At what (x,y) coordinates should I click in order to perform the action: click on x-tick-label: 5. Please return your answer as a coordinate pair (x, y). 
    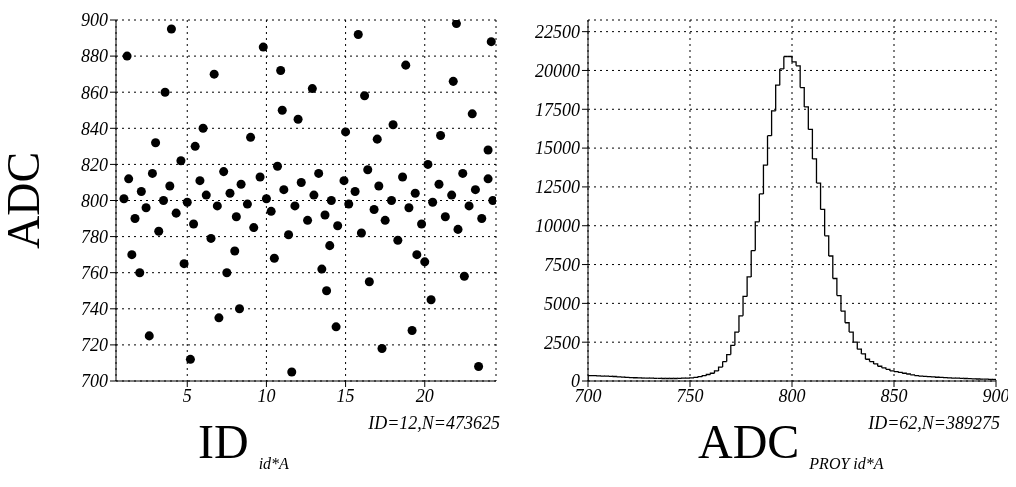
    Looking at the image, I should click on (187, 395).